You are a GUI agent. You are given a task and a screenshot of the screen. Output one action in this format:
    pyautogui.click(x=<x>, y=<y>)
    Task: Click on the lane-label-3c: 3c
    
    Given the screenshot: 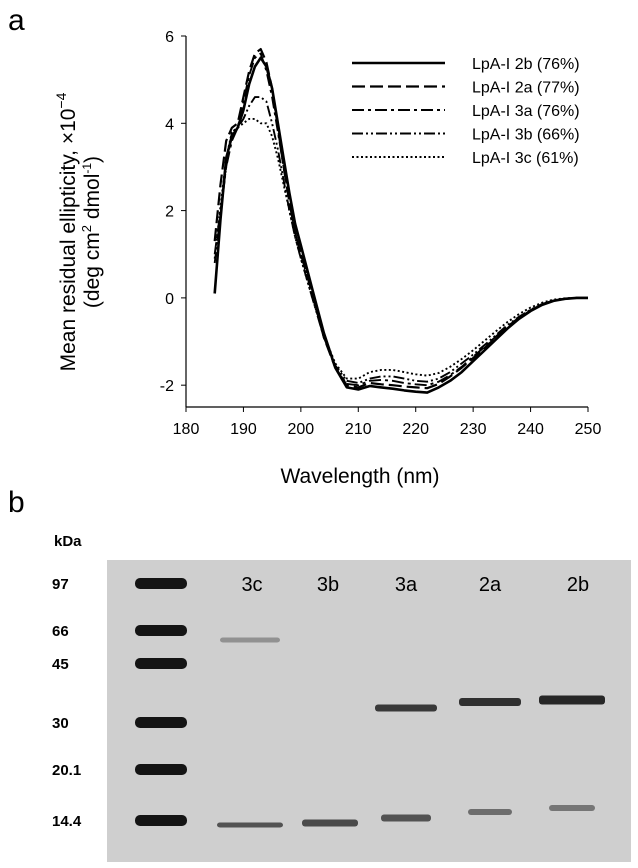 What is the action you would take?
    pyautogui.click(x=251, y=585)
    